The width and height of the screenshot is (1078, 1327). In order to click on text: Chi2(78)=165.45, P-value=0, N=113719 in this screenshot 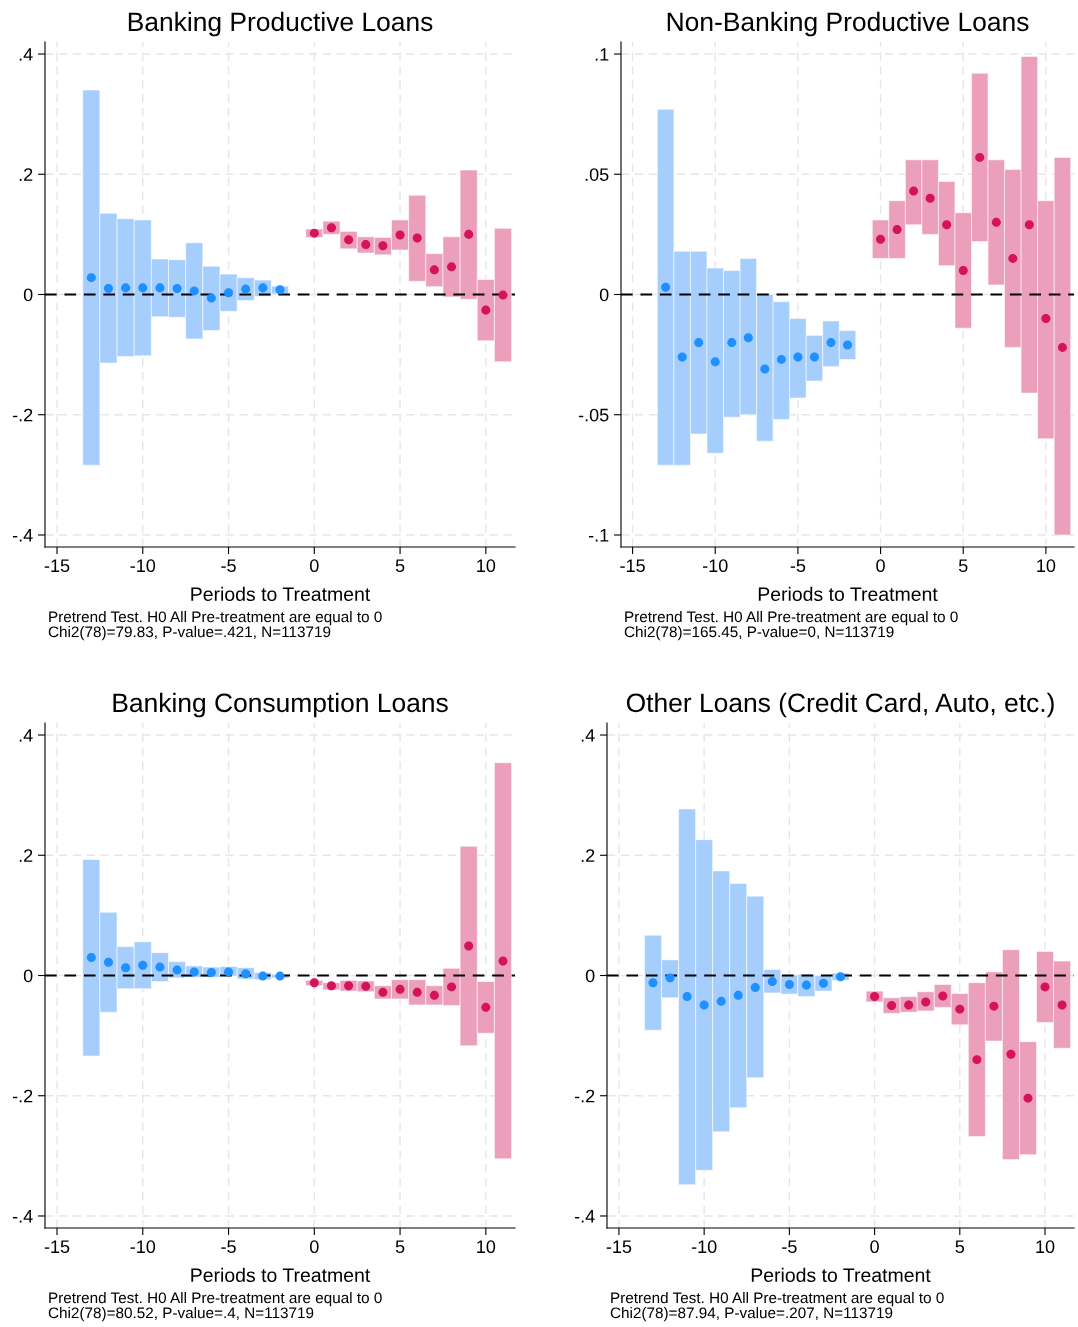, I will do `click(759, 633)`.